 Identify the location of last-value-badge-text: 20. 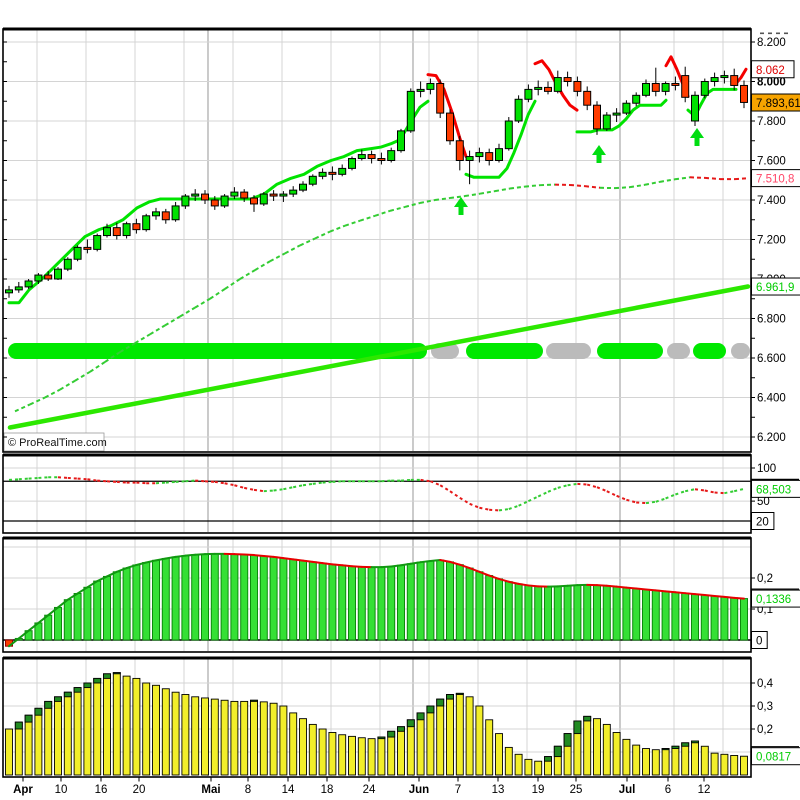
(762, 523).